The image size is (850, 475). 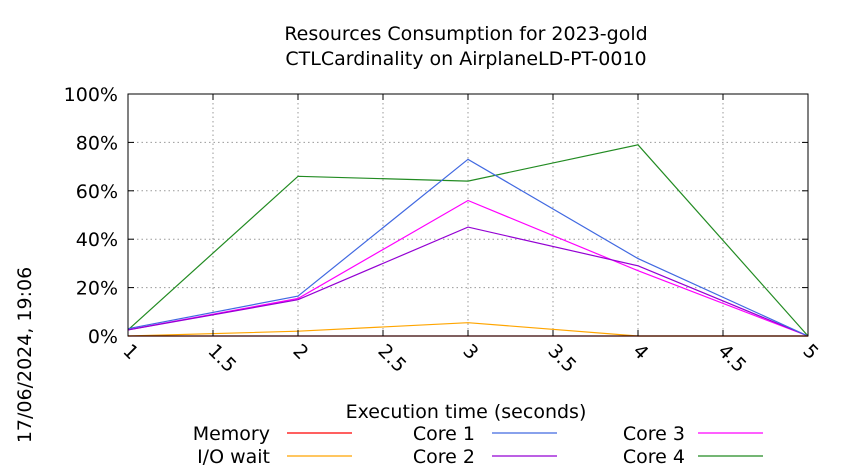 What do you see at coordinates (466, 412) in the screenshot?
I see `x-axis-label: Execution time (seconds)` at bounding box center [466, 412].